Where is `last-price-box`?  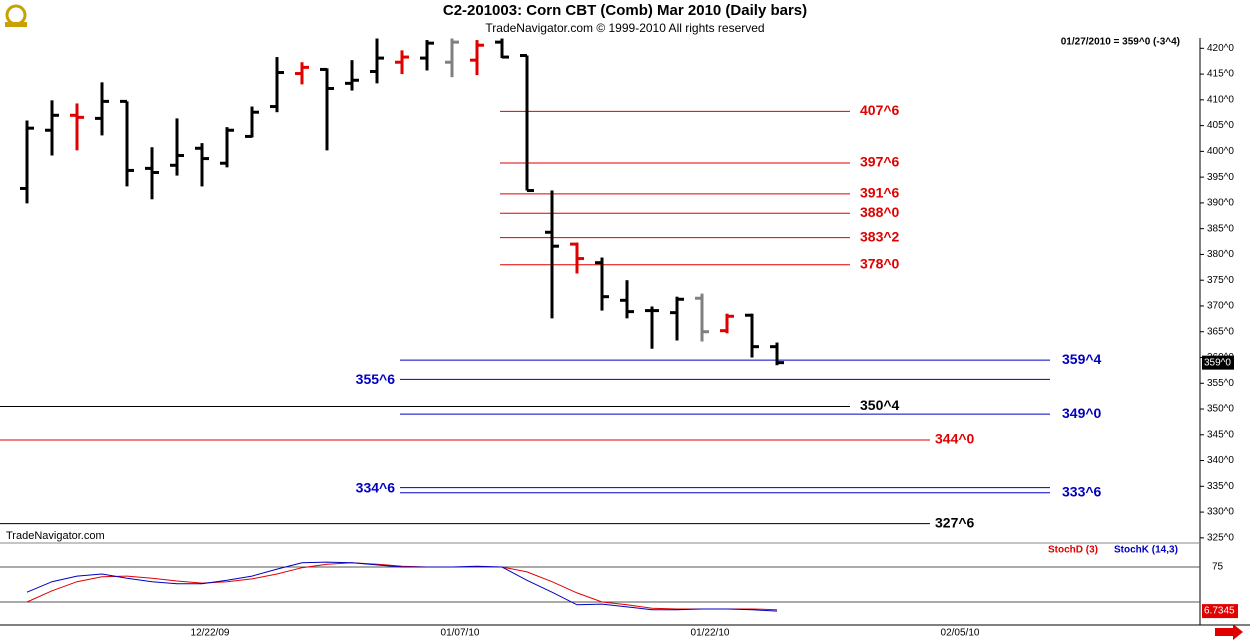
last-price-box is located at coordinates (1218, 362).